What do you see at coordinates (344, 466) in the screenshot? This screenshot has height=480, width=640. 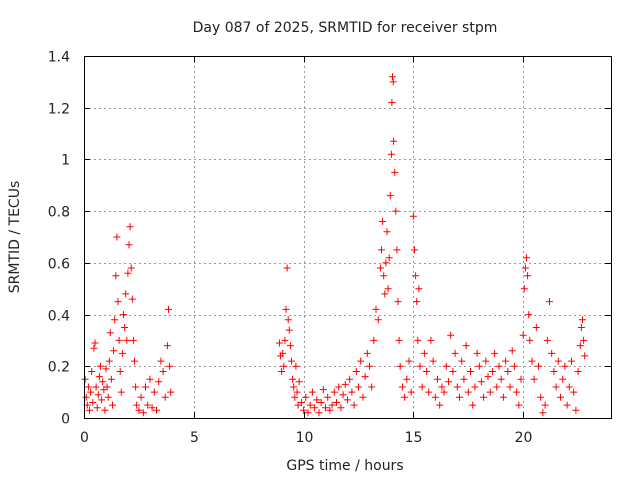 I see `x-axis-label: GPS time / hours` at bounding box center [344, 466].